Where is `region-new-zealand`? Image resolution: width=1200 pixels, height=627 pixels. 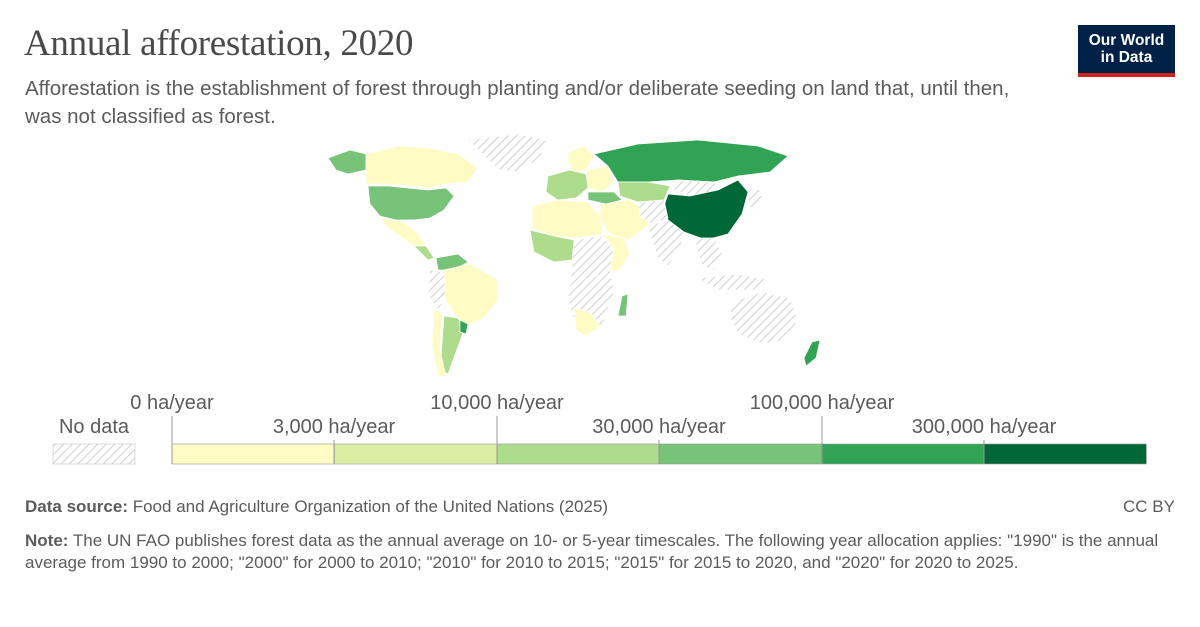
region-new-zealand is located at coordinates (812, 353).